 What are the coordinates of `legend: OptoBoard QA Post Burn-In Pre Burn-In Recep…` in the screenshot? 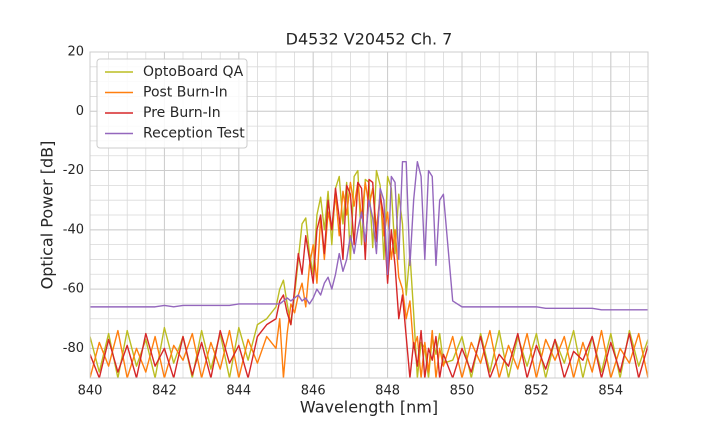 It's located at (172, 103).